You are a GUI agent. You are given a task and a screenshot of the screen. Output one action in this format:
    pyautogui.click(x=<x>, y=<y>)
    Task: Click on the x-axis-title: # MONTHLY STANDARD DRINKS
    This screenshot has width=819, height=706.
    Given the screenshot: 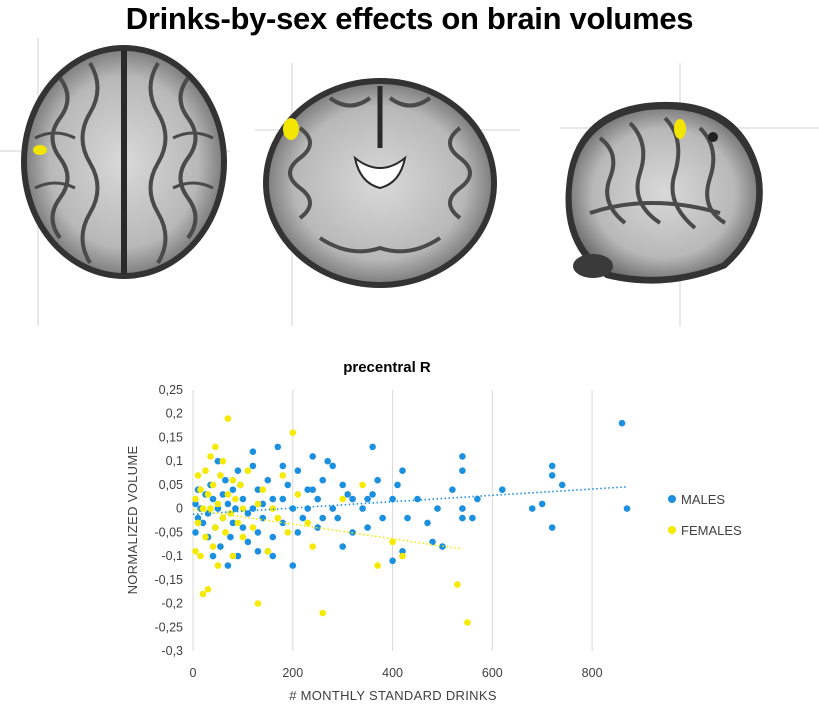 What is the action you would take?
    pyautogui.click(x=393, y=695)
    